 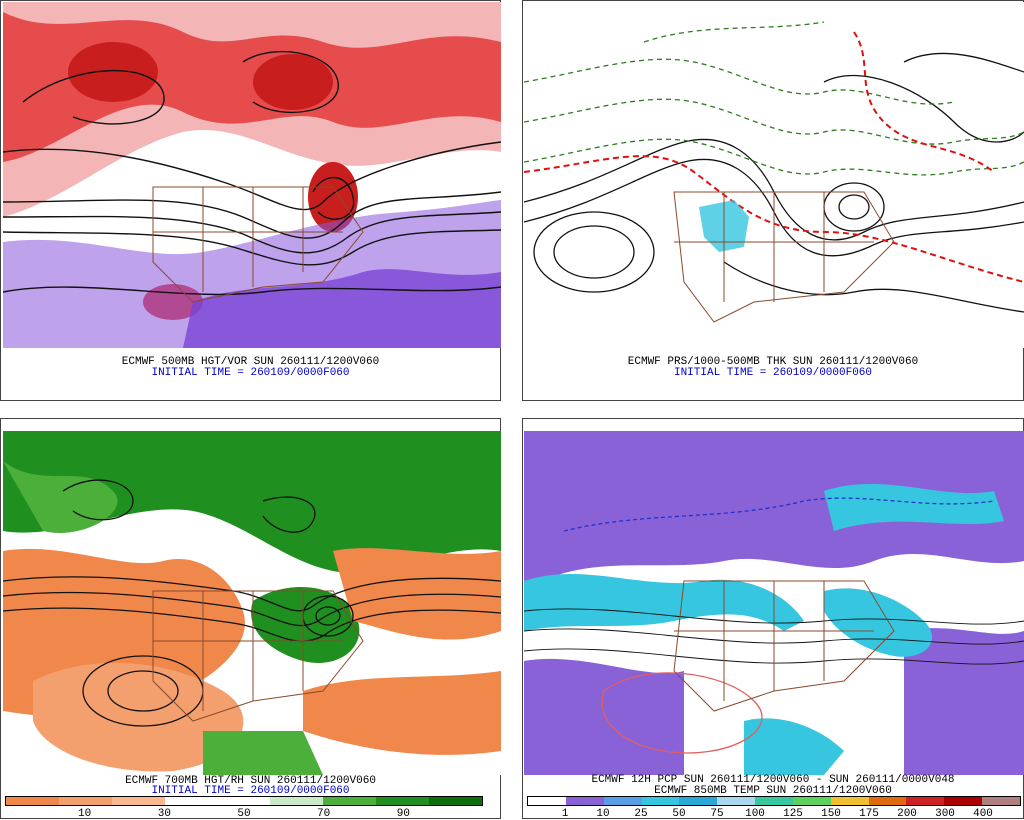 What do you see at coordinates (250, 362) in the screenshot?
I see `caption-500mb: ECMWF 500MB HGT/VOR SUN 260111/1200V060` at bounding box center [250, 362].